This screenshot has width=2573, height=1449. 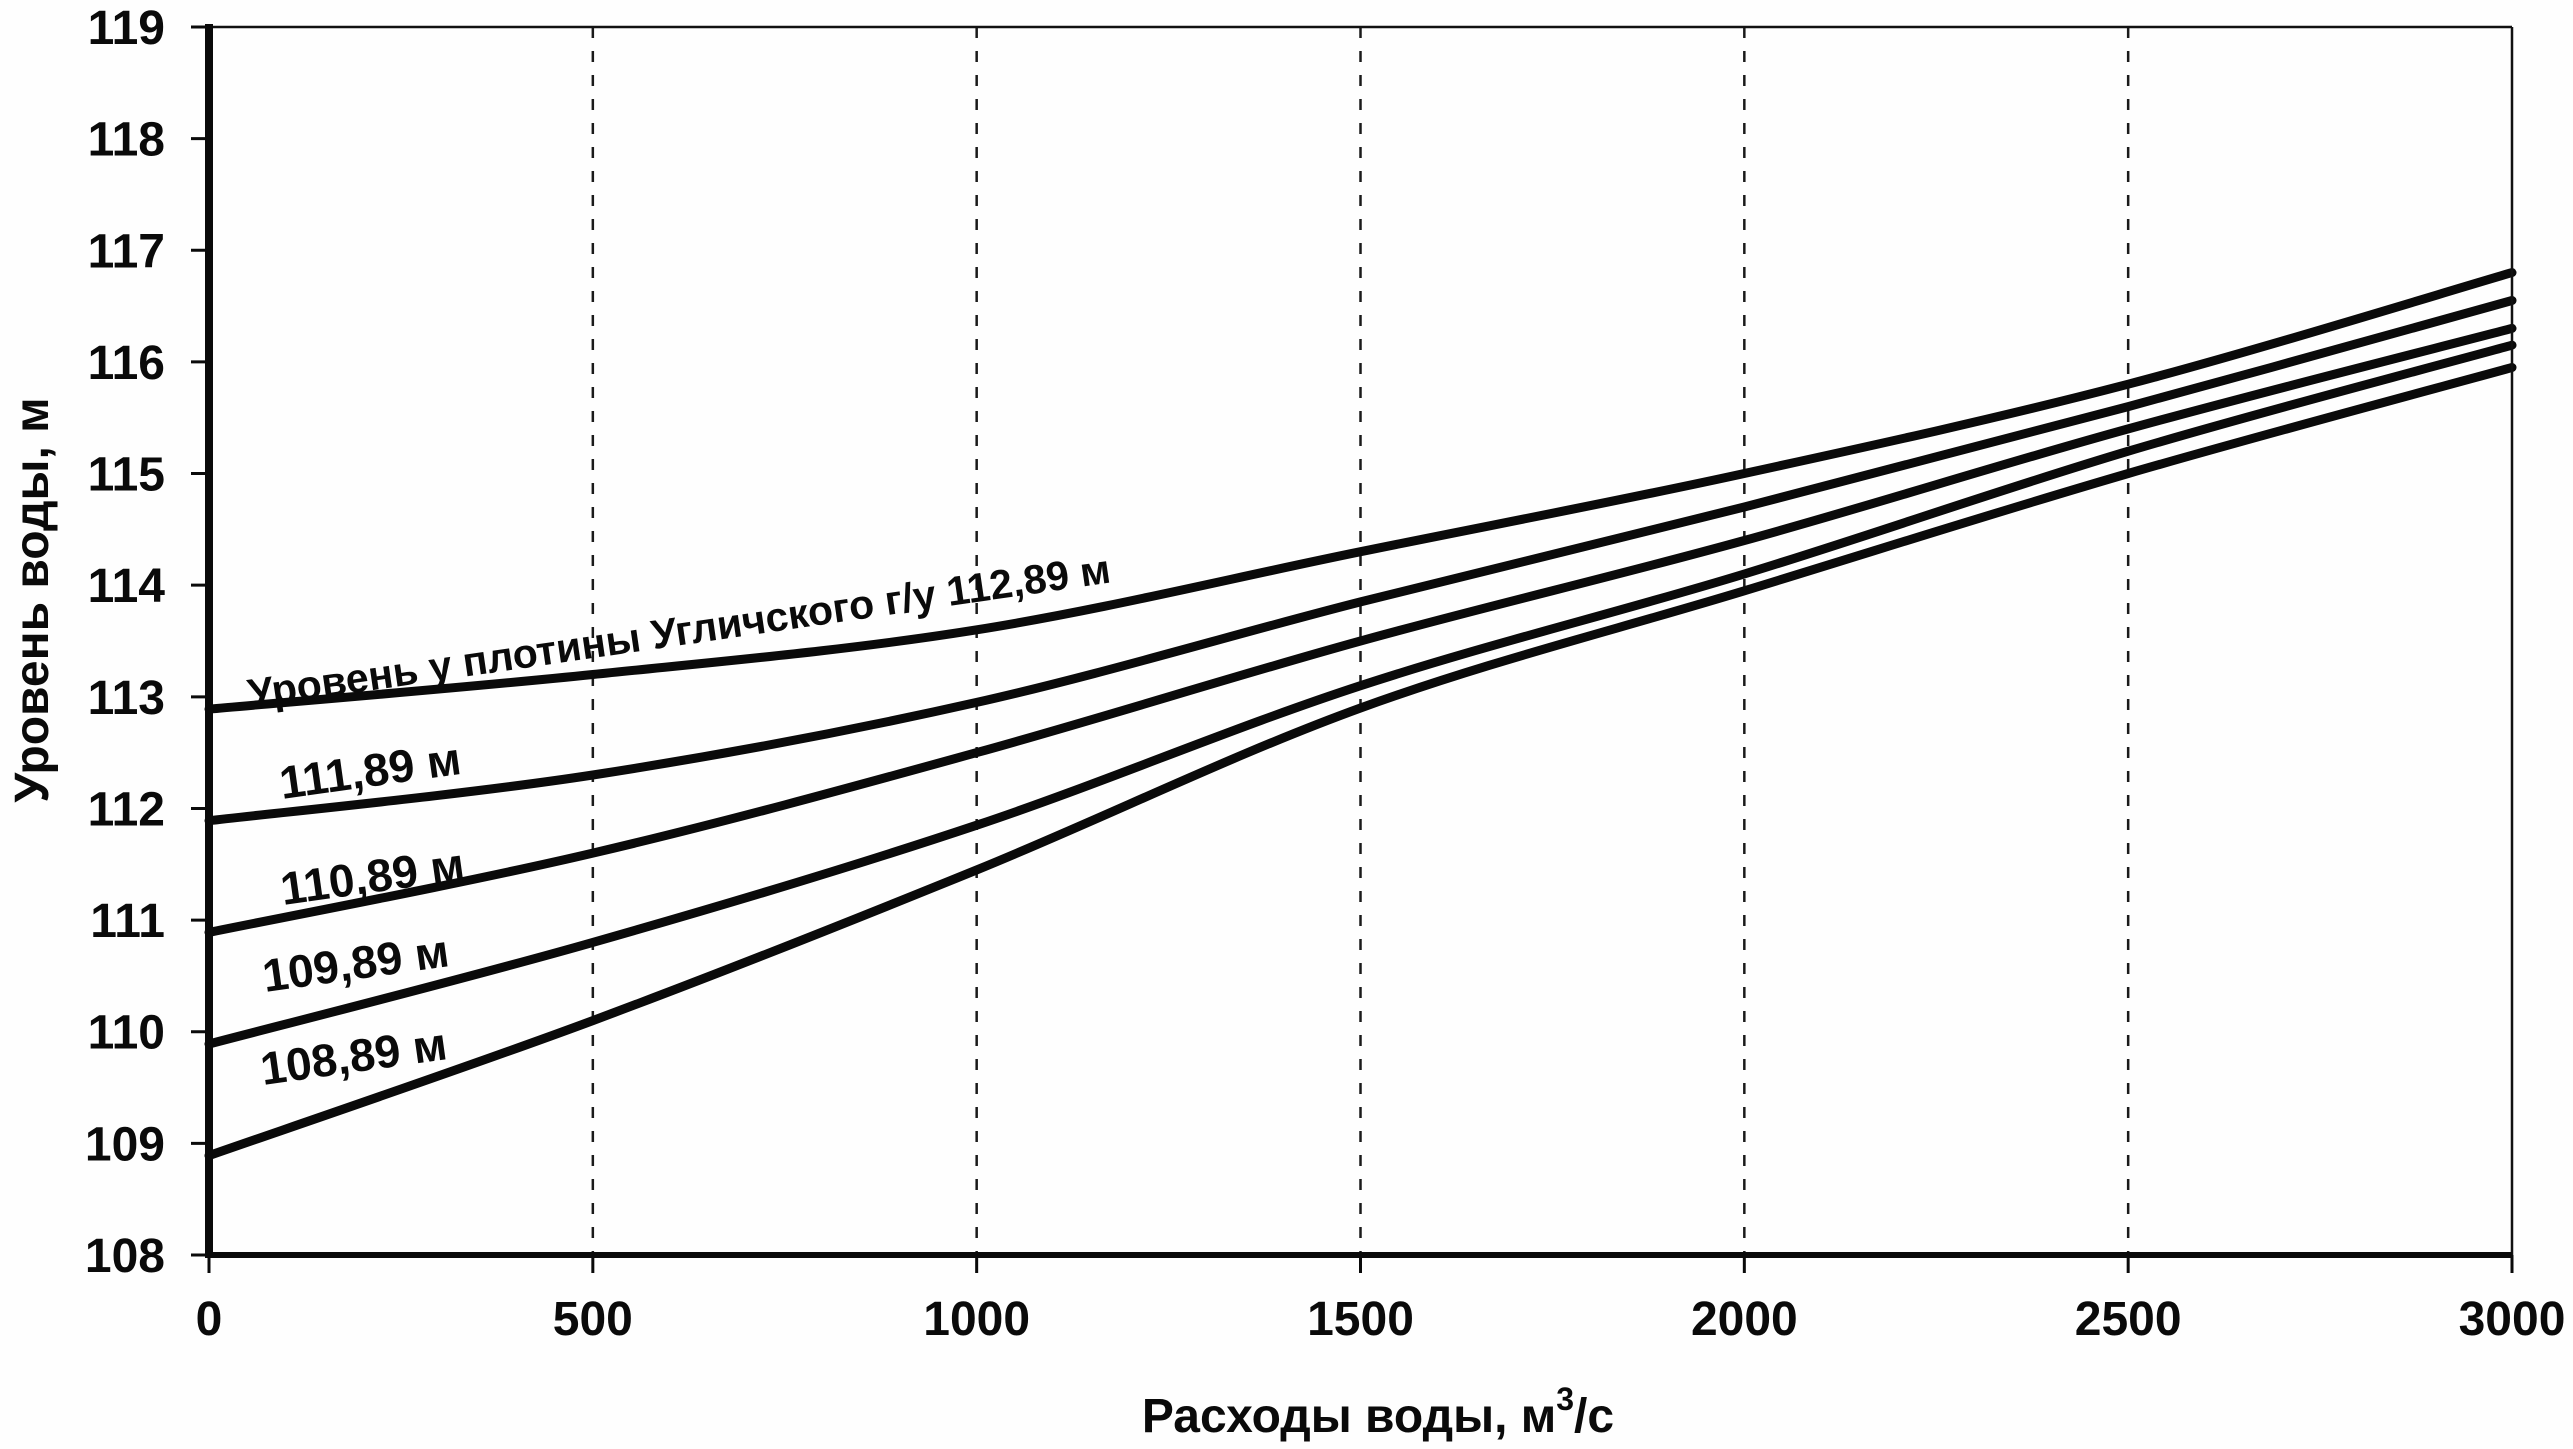 What do you see at coordinates (1594, 1416) in the screenshot?
I see `x-axis-title-rest: /с` at bounding box center [1594, 1416].